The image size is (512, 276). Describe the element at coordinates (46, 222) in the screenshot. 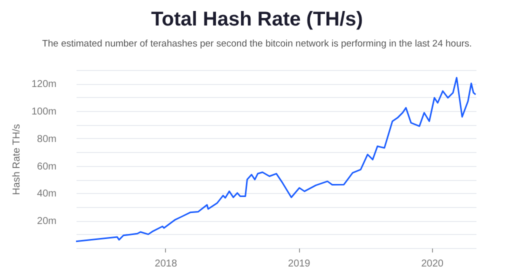

I see `y-tick-label: 20m` at that location.